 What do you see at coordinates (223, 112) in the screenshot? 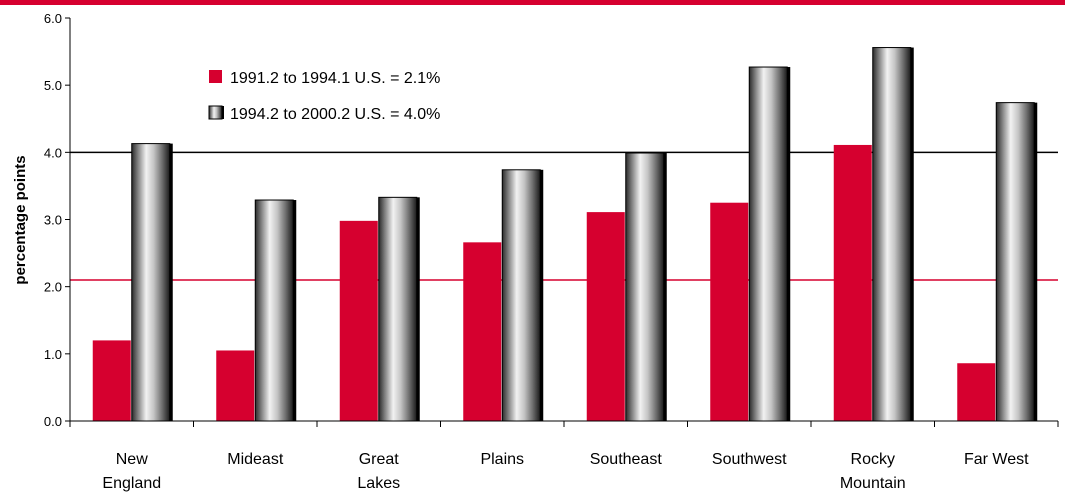
I see `legend-swatch-2-shadow` at bounding box center [223, 112].